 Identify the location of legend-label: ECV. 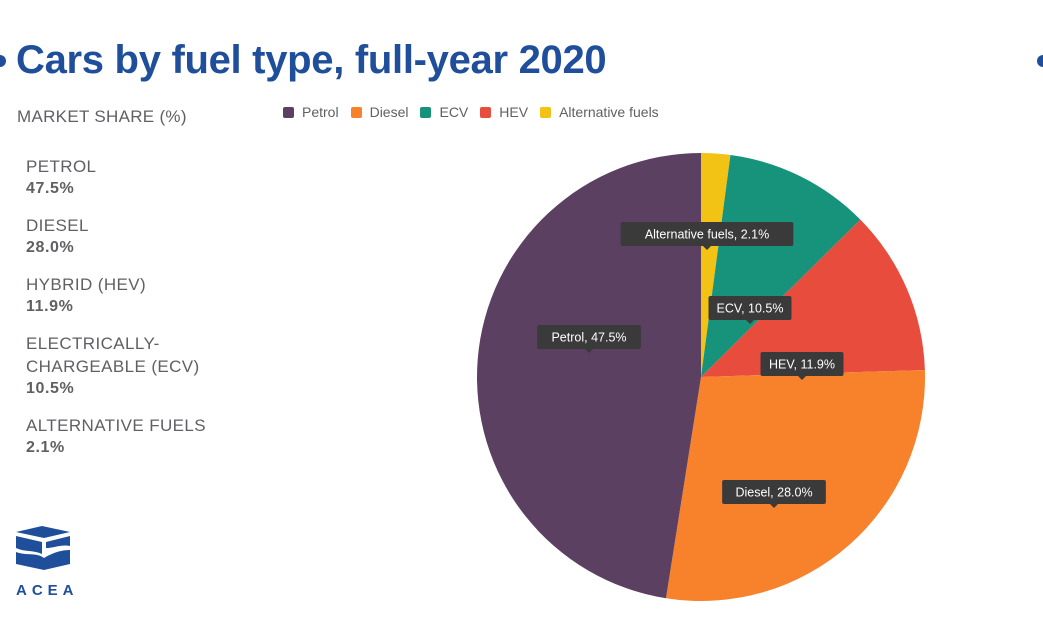
(454, 112).